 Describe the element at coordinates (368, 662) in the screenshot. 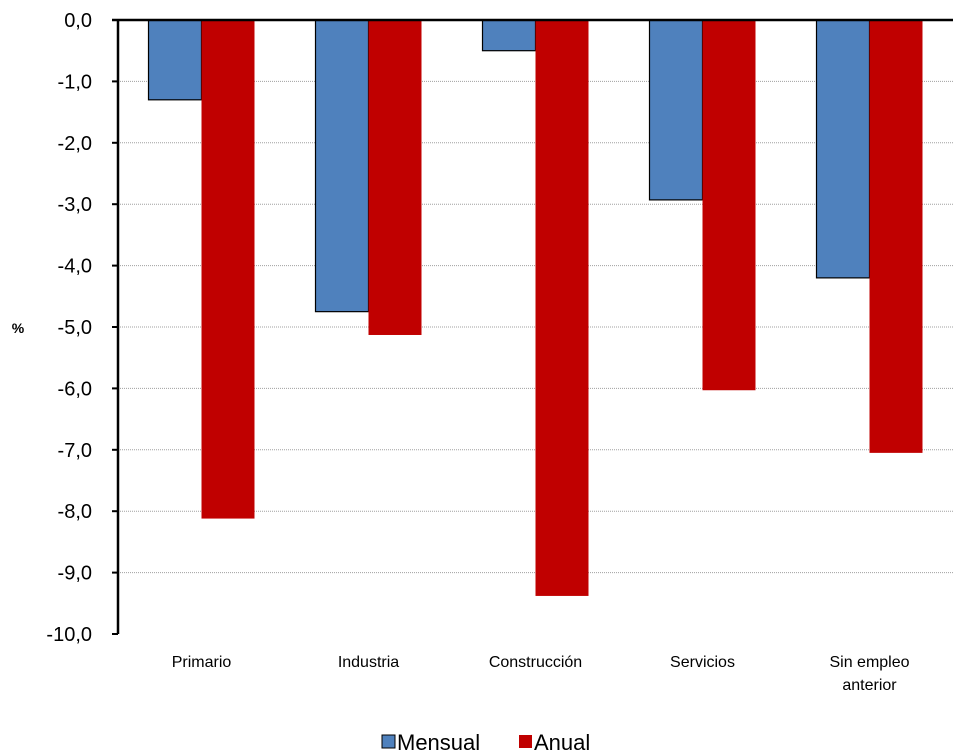

I see `category-label: Industria` at that location.